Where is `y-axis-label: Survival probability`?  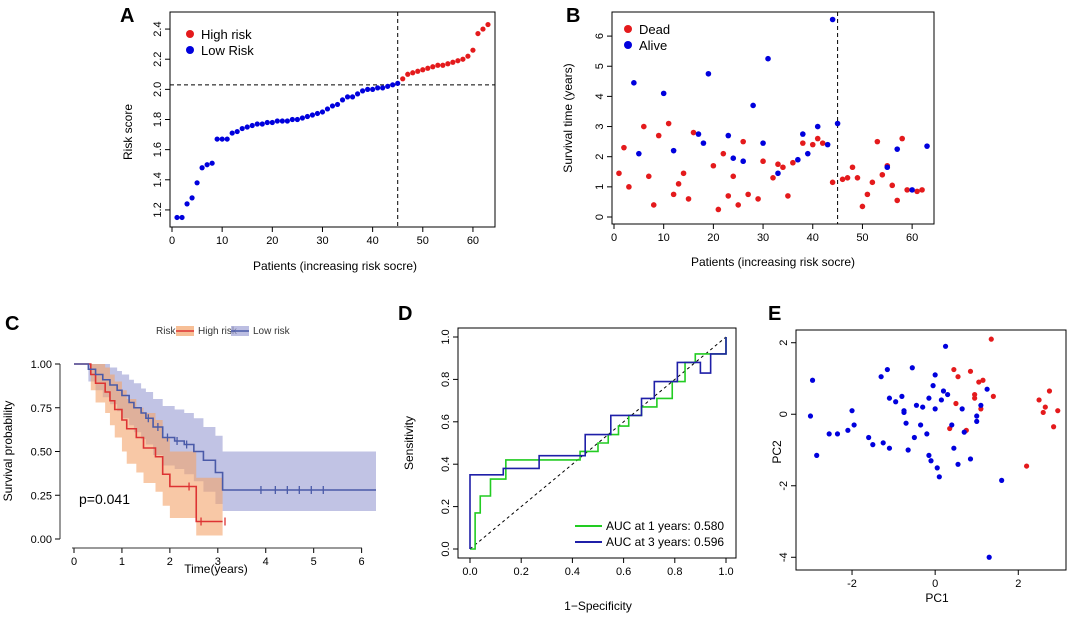 y-axis-label: Survival probability is located at coordinates (8, 451).